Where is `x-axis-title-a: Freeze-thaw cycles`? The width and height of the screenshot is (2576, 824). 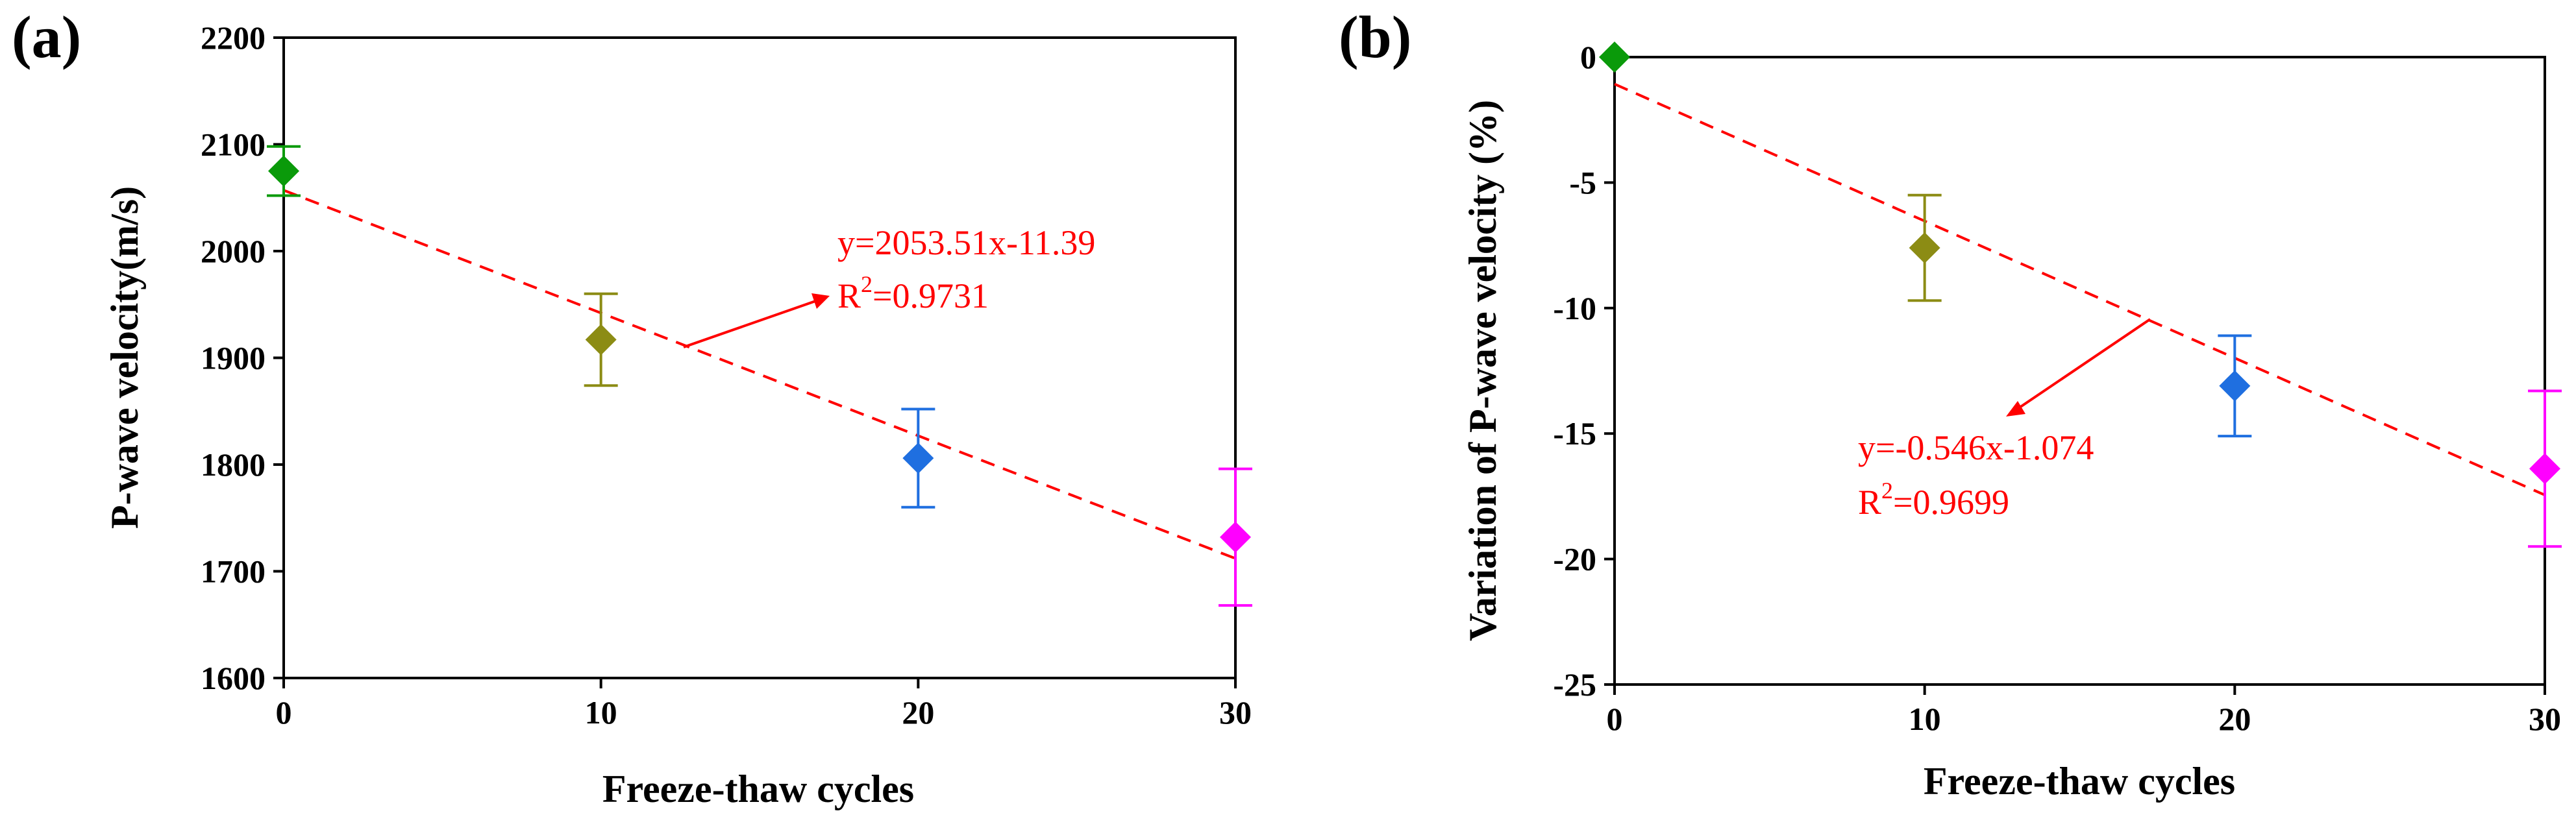
x-axis-title-a: Freeze-thaw cycles is located at coordinates (758, 789).